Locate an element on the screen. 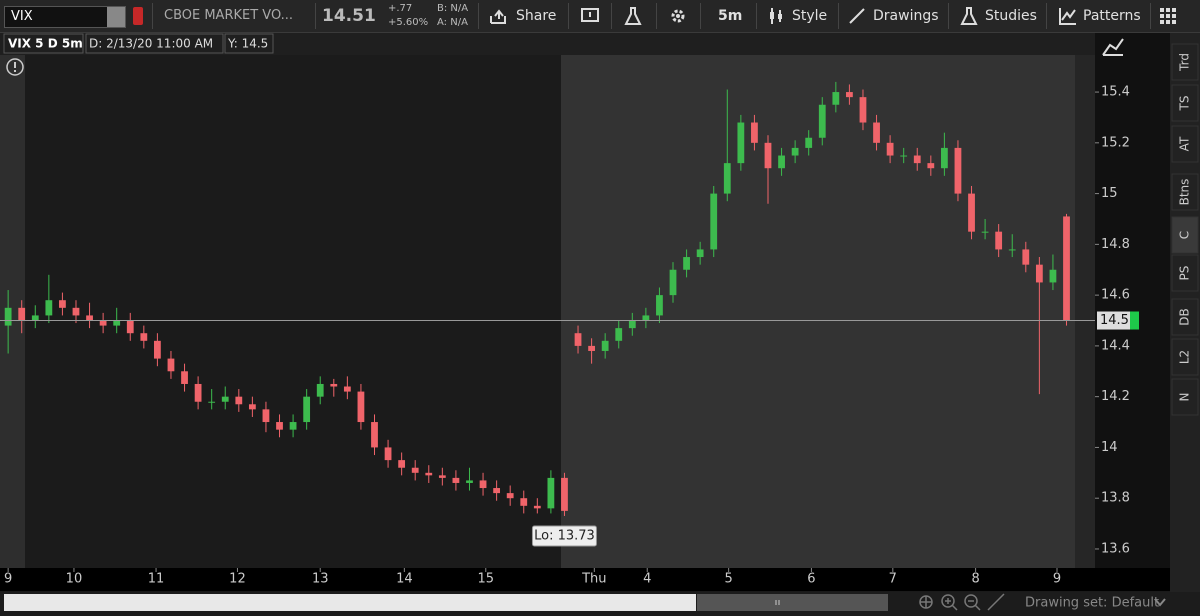 This screenshot has height=616, width=1200. studies-icon is located at coordinates (969, 16).